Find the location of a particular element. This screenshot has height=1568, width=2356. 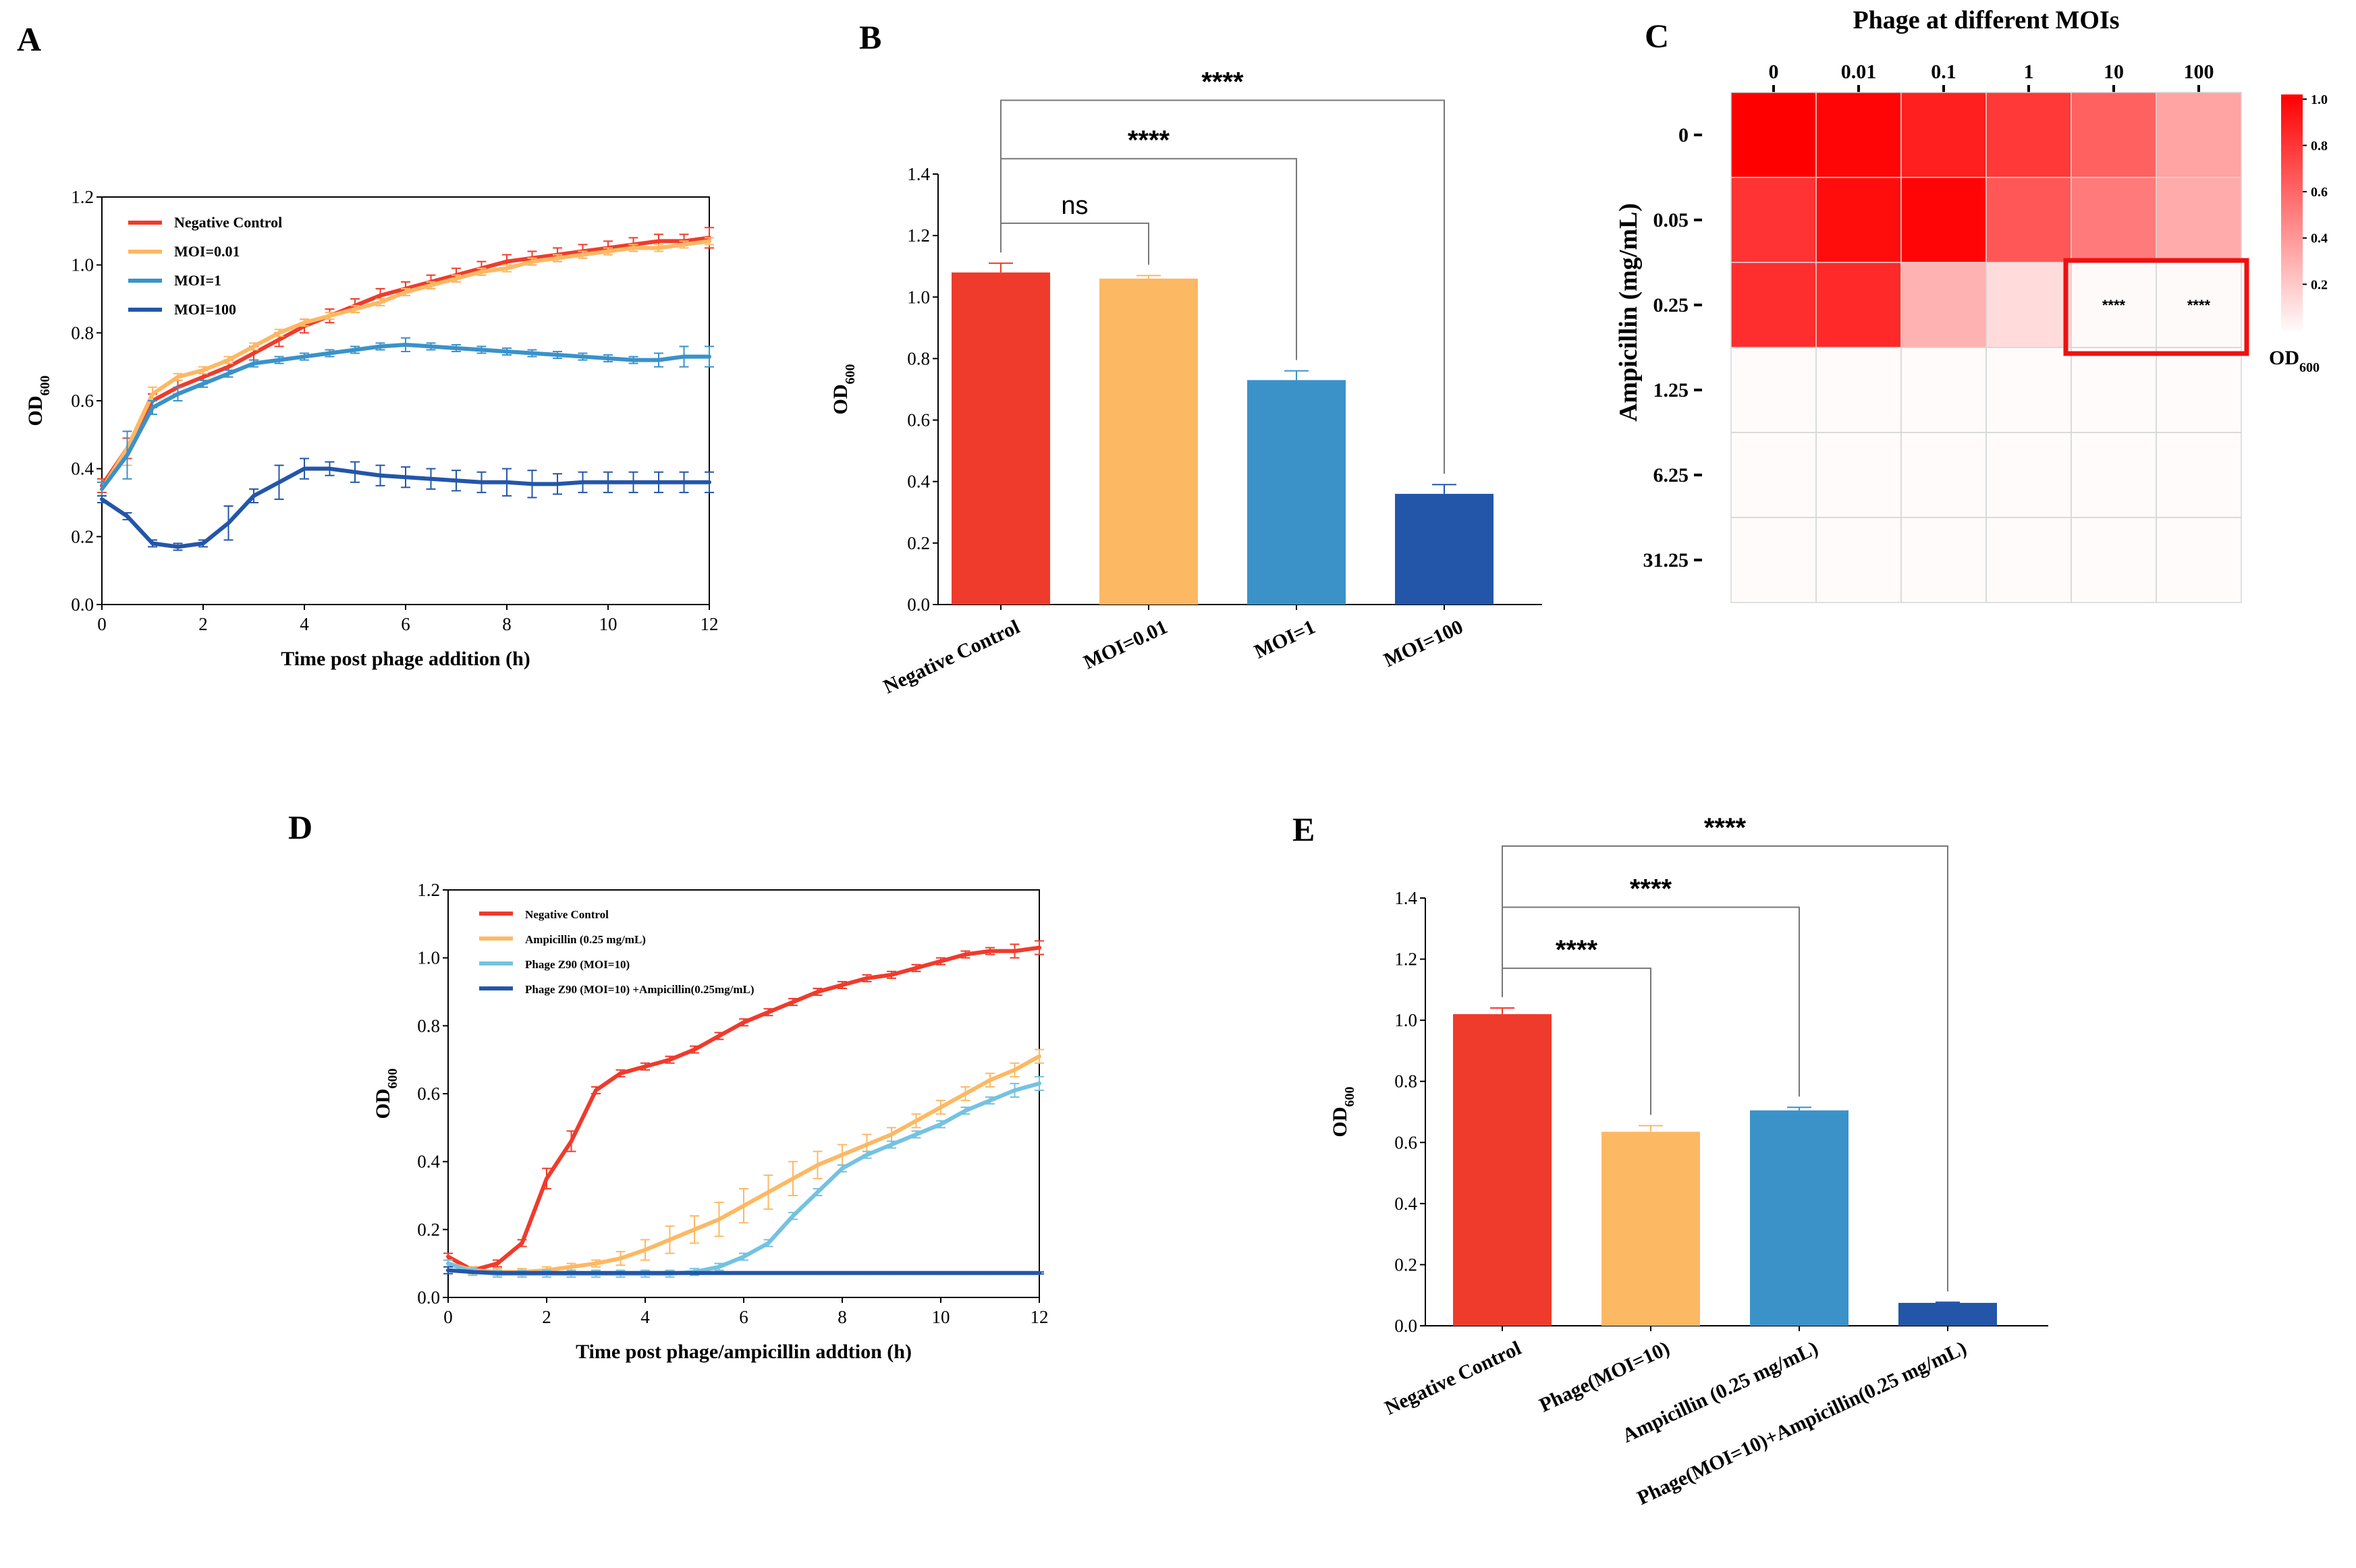

legend-label: MOI=1 is located at coordinates (197, 280).